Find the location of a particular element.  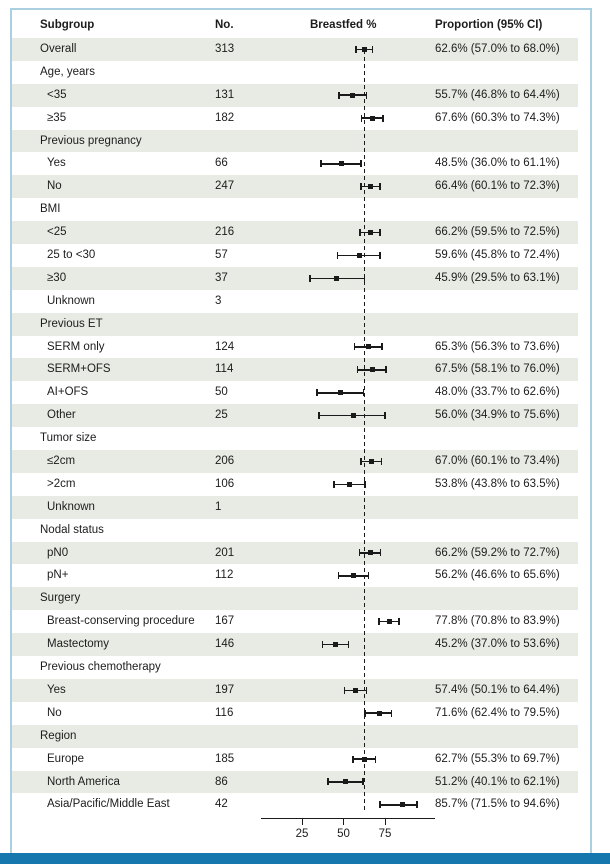

table-row: <25 216 66.2% (59.5% to 72.5%) is located at coordinates (295, 233).